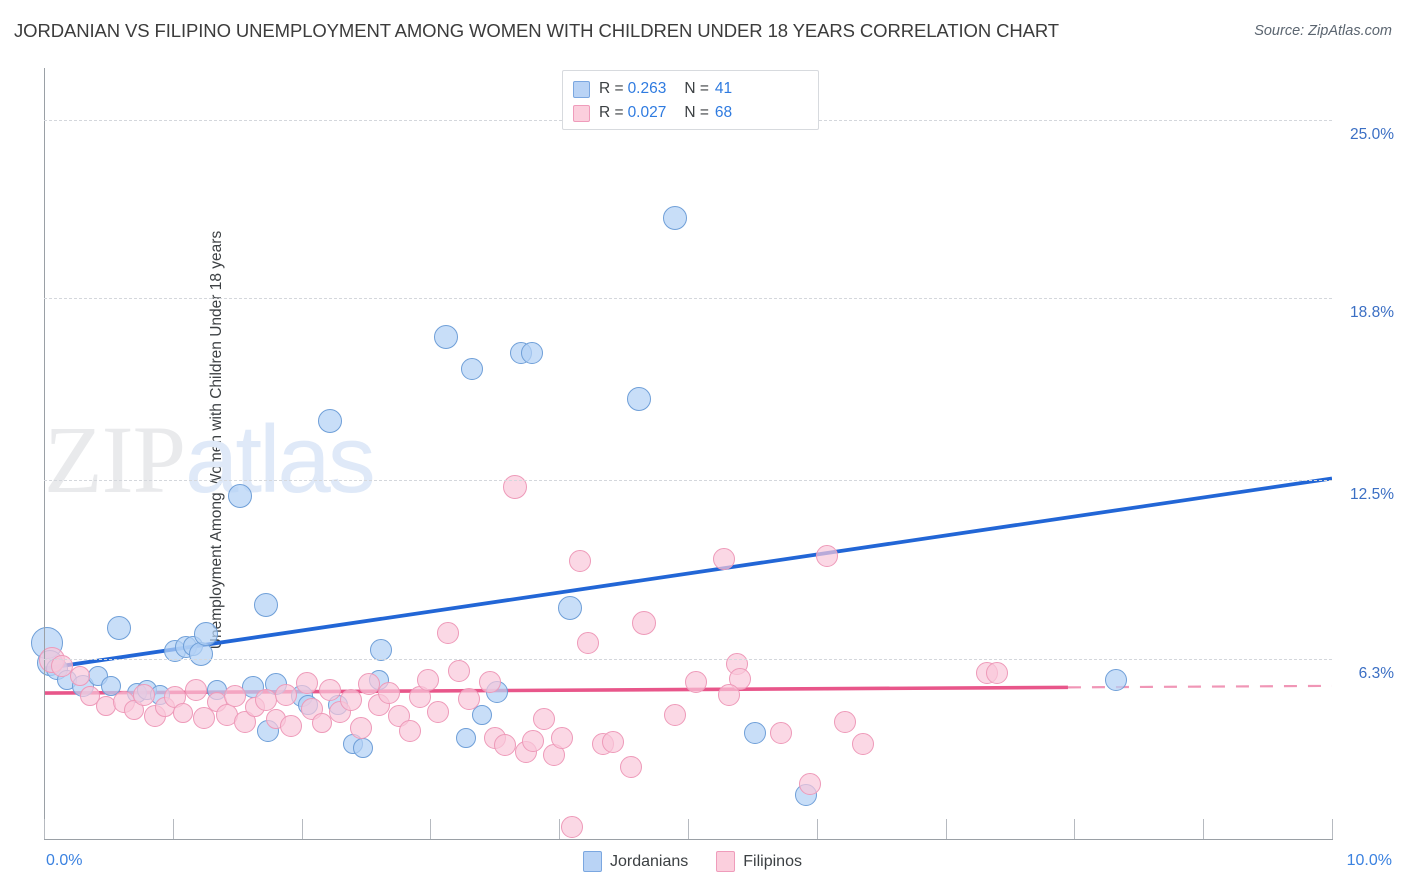 This screenshot has width=1406, height=892. I want to click on series-swatch-jordanians, so click(592, 861).